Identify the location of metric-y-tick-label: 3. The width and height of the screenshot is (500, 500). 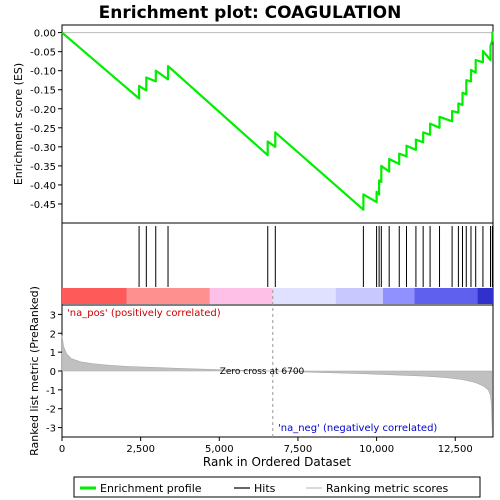
(53, 315).